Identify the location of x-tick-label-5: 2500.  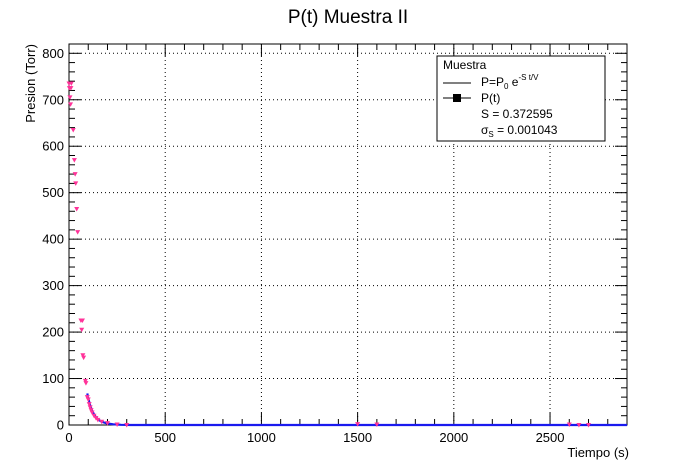
(550, 437).